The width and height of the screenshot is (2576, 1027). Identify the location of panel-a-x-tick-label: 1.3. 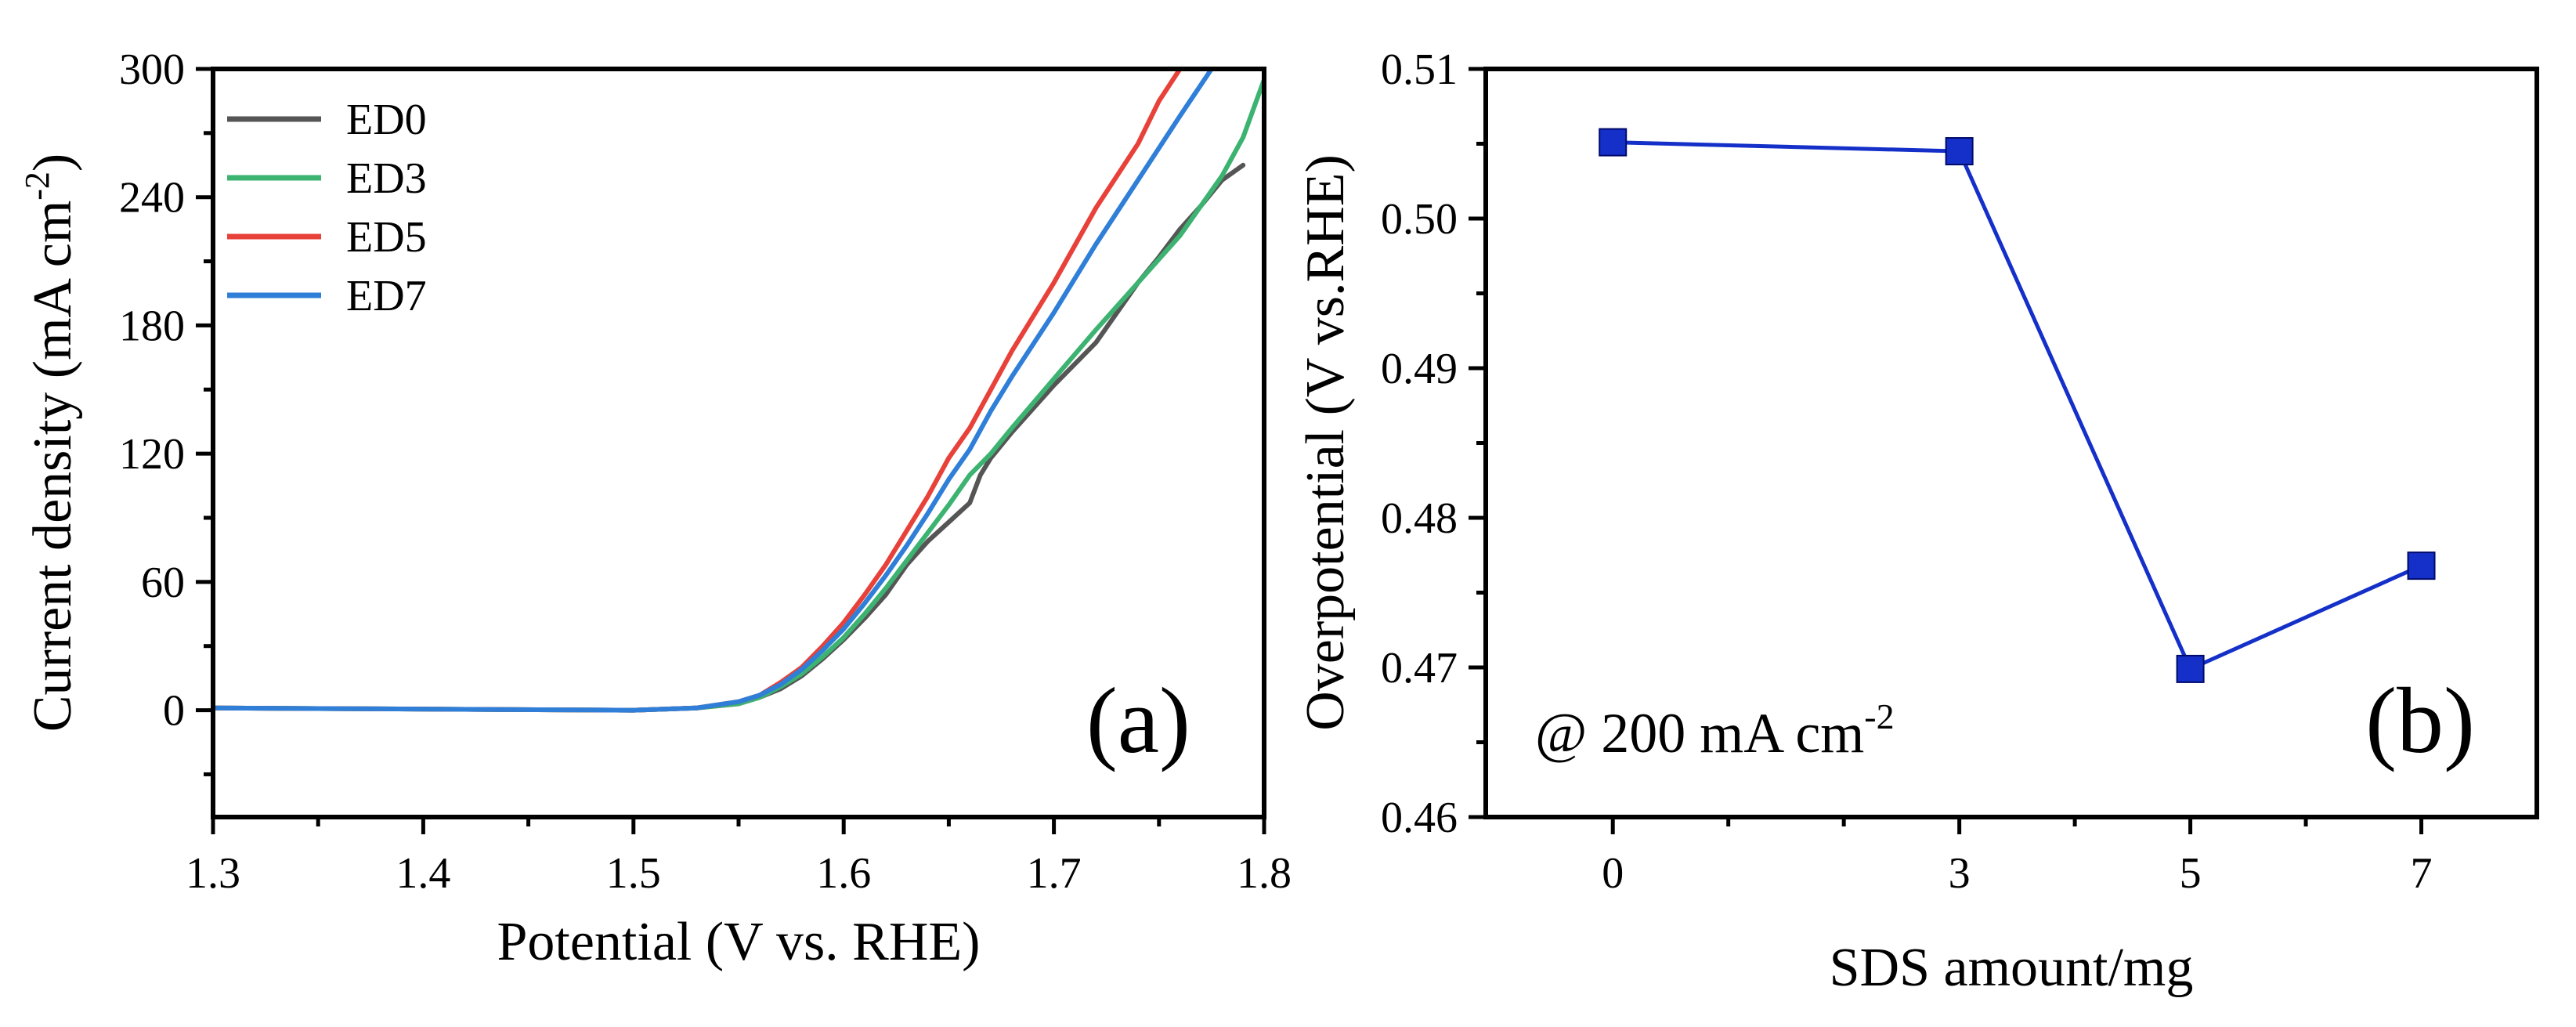
(213, 873).